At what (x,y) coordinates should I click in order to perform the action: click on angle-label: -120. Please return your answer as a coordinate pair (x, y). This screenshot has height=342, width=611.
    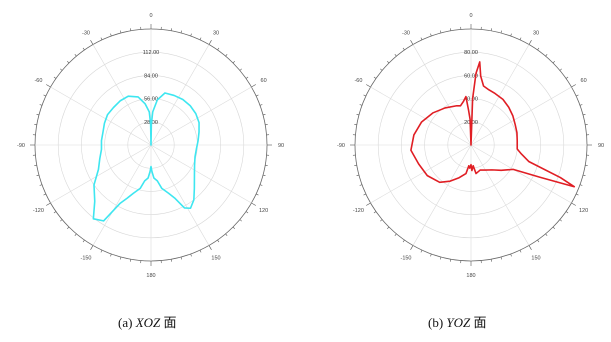
    Looking at the image, I should click on (38, 211).